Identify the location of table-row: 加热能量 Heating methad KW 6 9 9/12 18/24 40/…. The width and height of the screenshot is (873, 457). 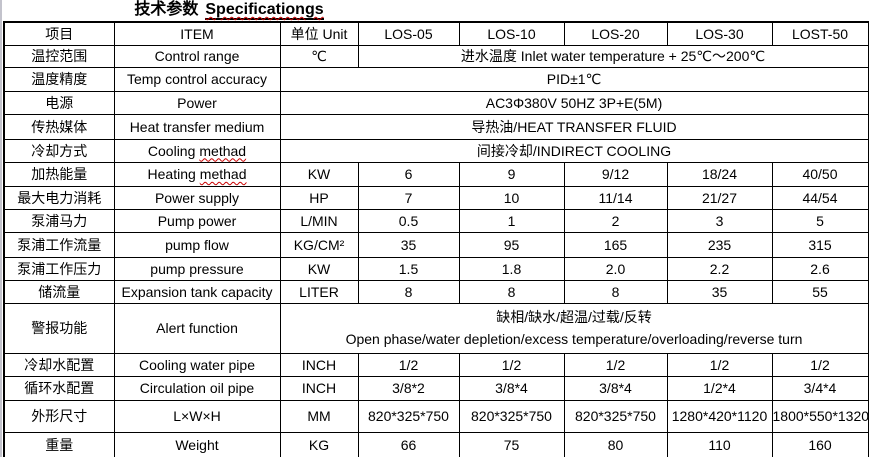
(436, 174).